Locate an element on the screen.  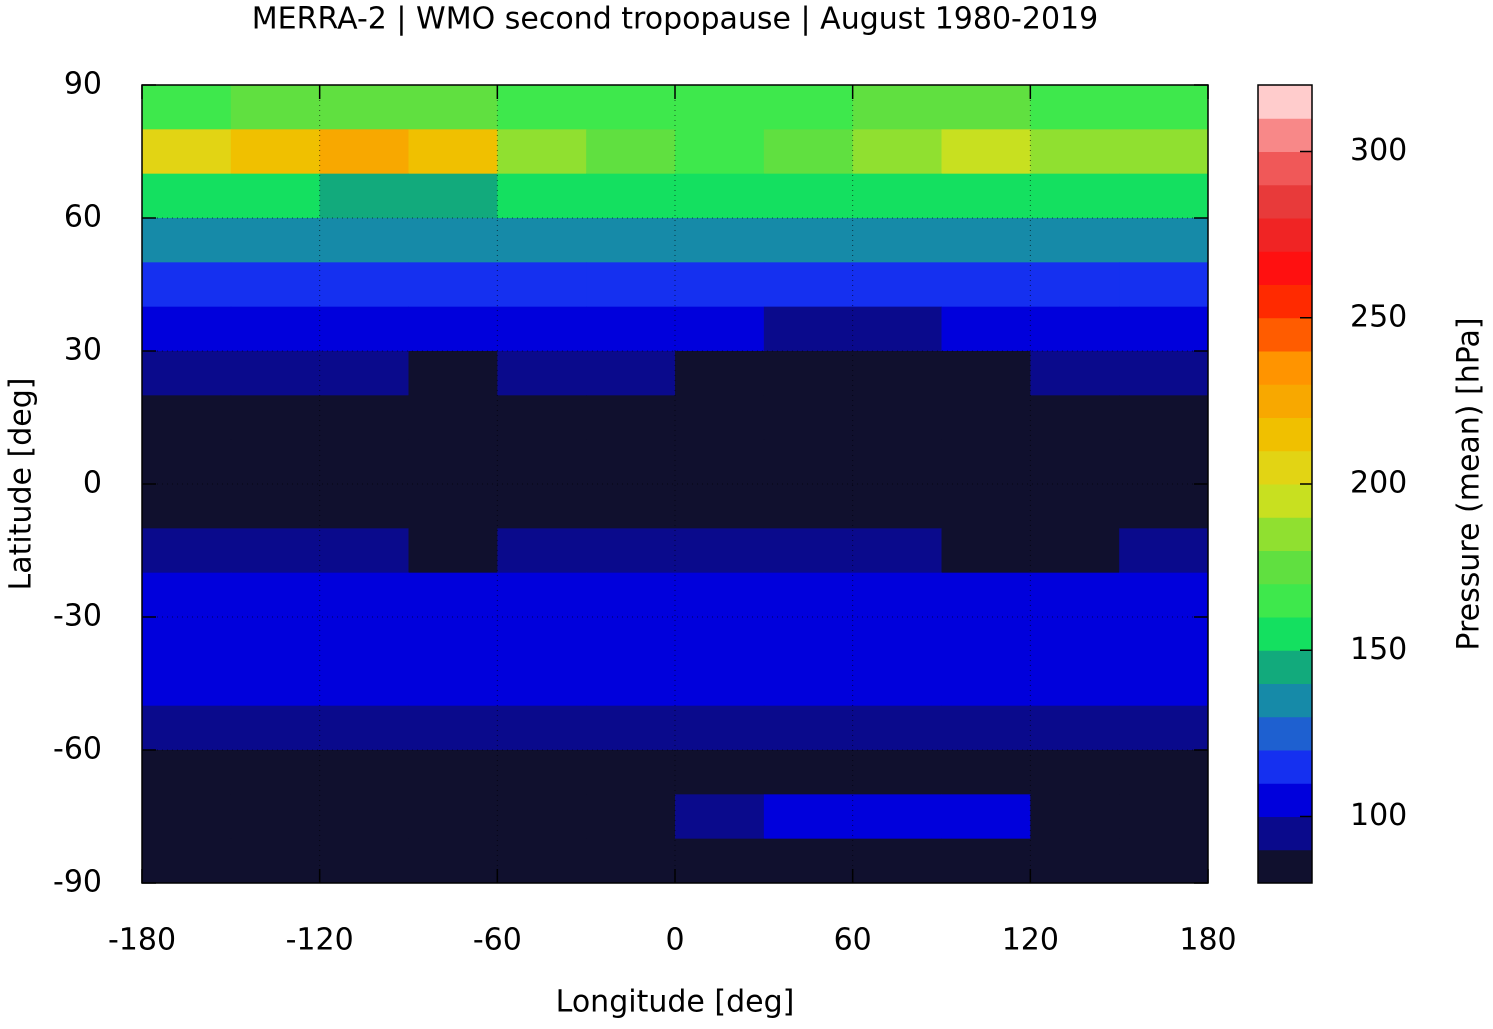
x-tick-label: 0 is located at coordinates (674, 940).